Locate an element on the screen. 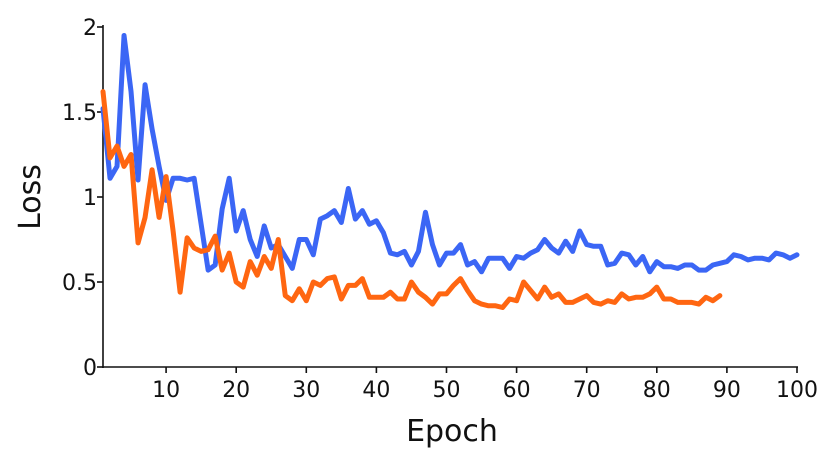 Image resolution: width=830 pixels, height=460 pixels. y-tick-label: 0 is located at coordinates (90, 368).